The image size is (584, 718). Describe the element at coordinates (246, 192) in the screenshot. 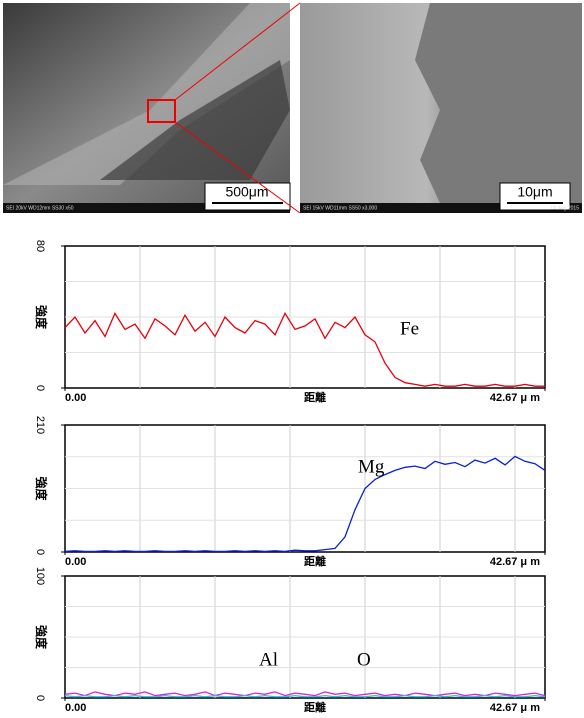

I see `scale-bar-label: 500μm` at that location.